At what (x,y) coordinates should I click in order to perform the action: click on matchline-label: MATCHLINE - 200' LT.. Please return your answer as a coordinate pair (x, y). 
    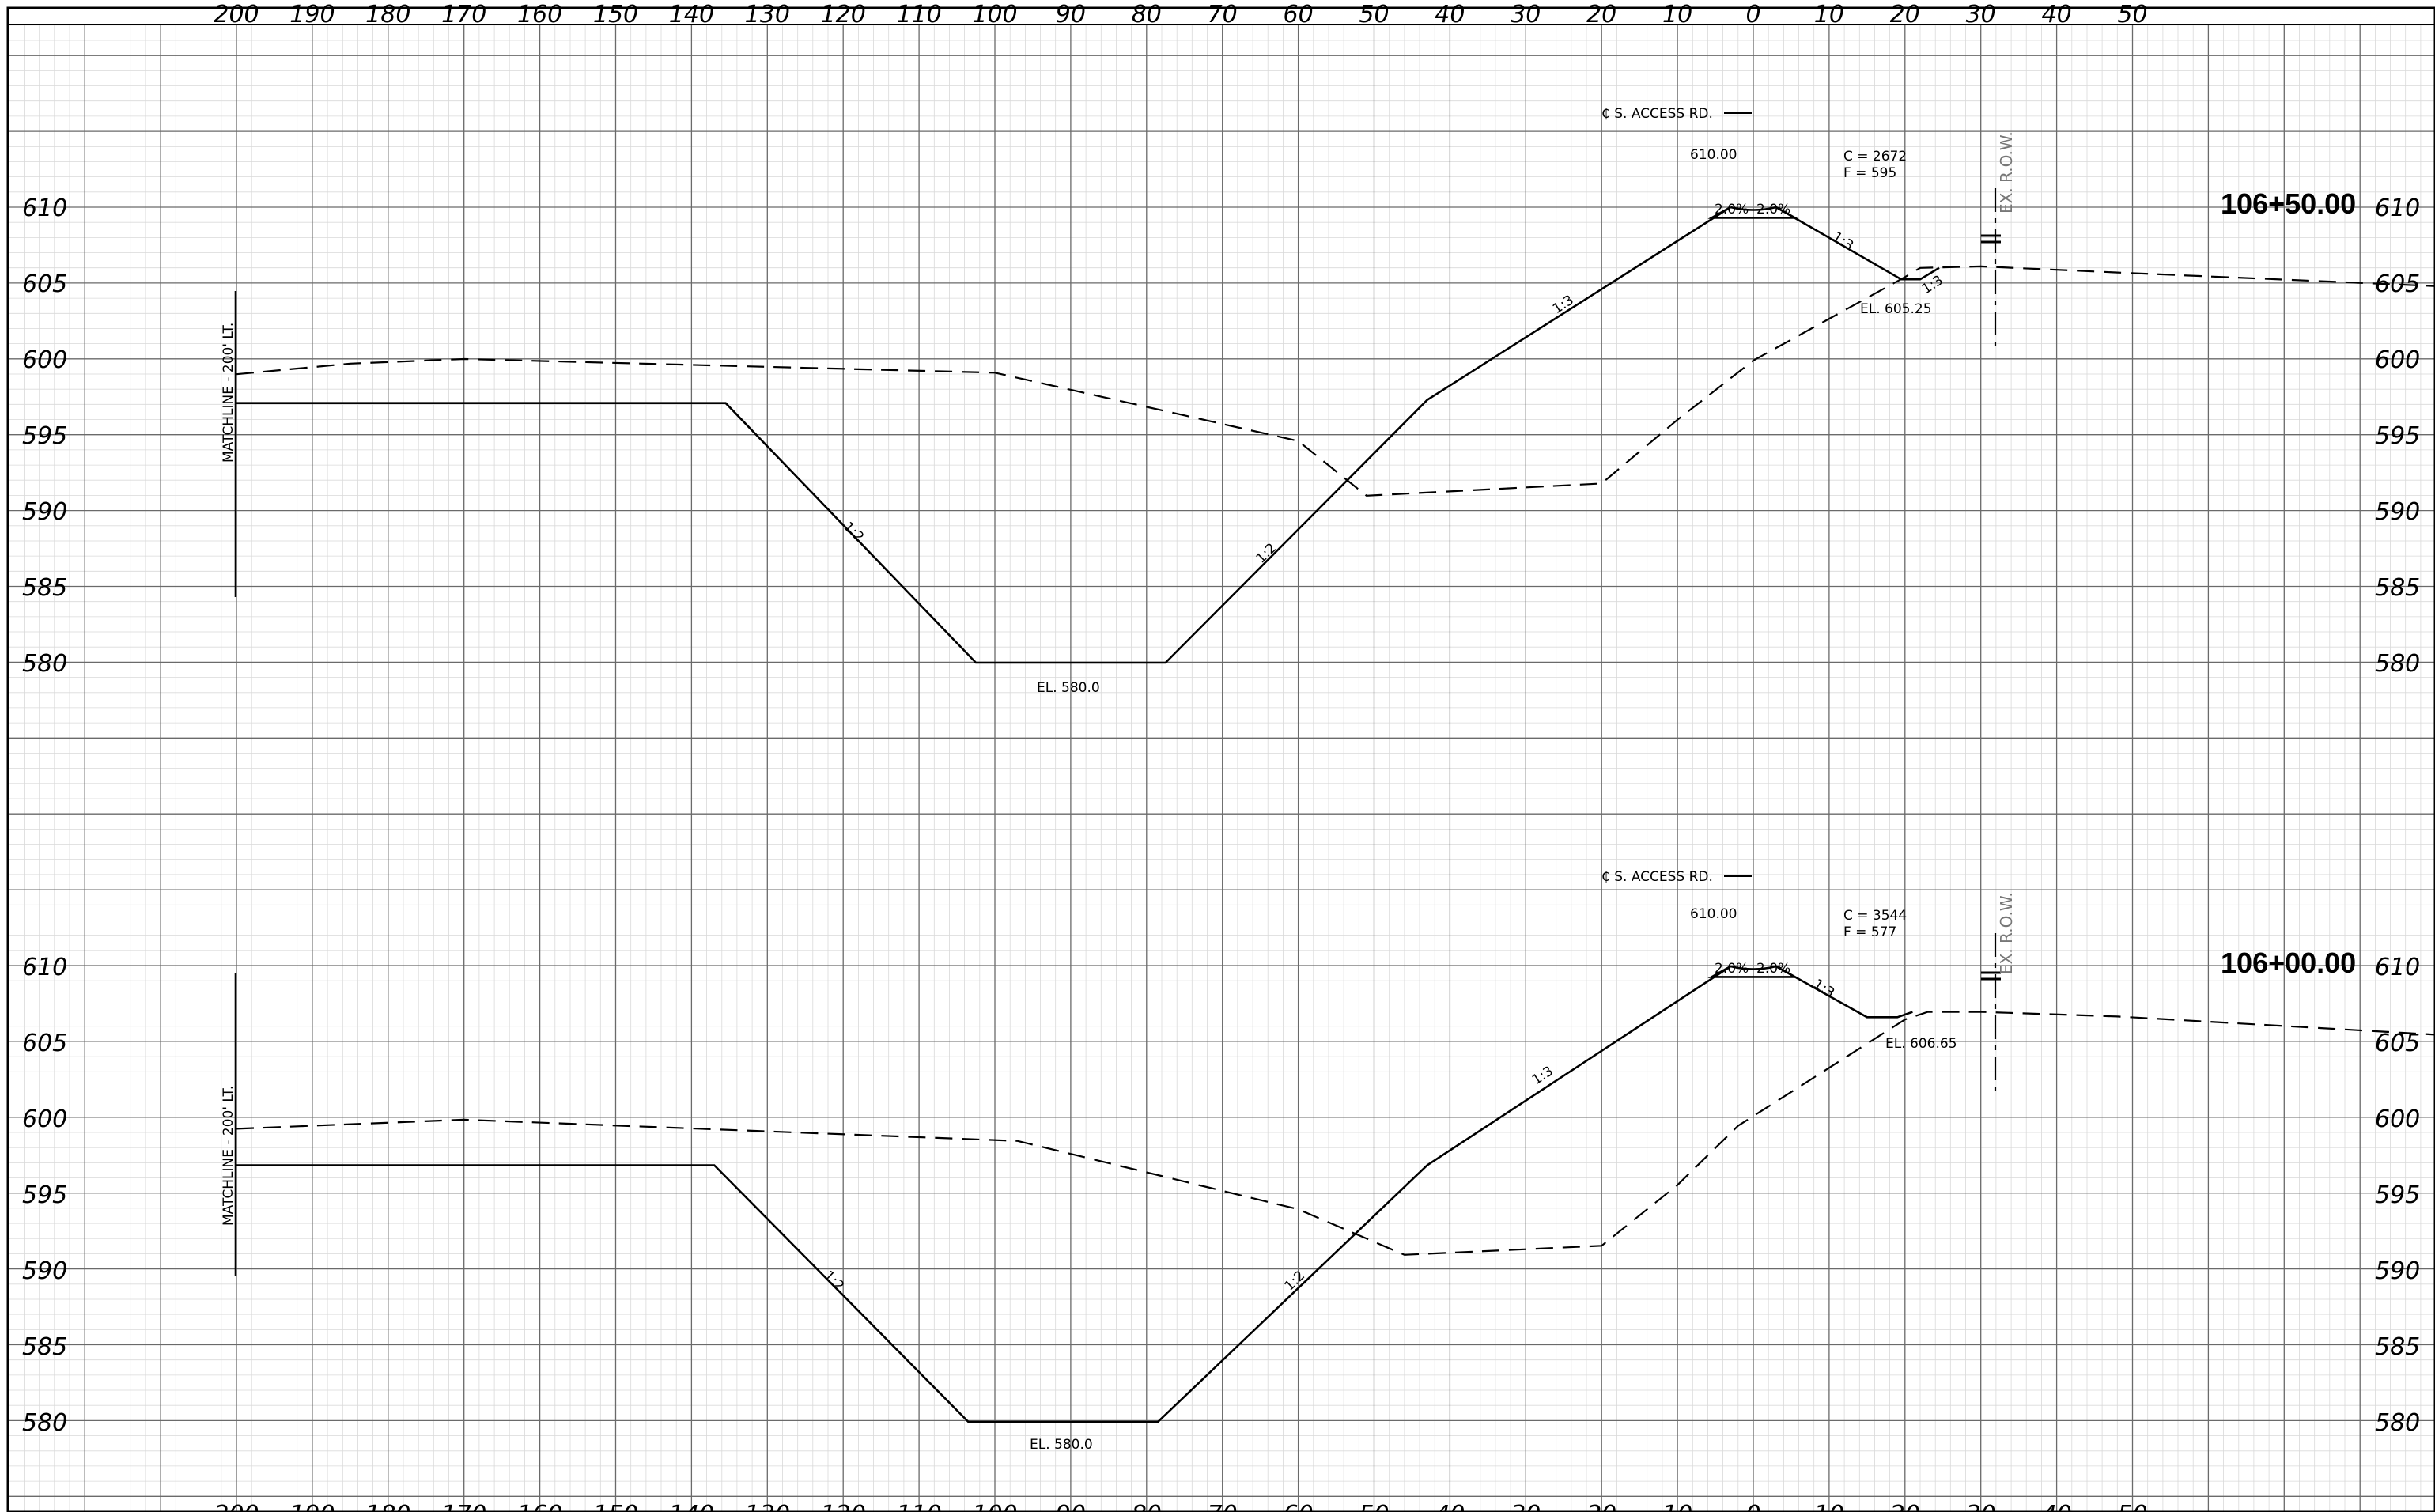
    Looking at the image, I should click on (228, 1156).